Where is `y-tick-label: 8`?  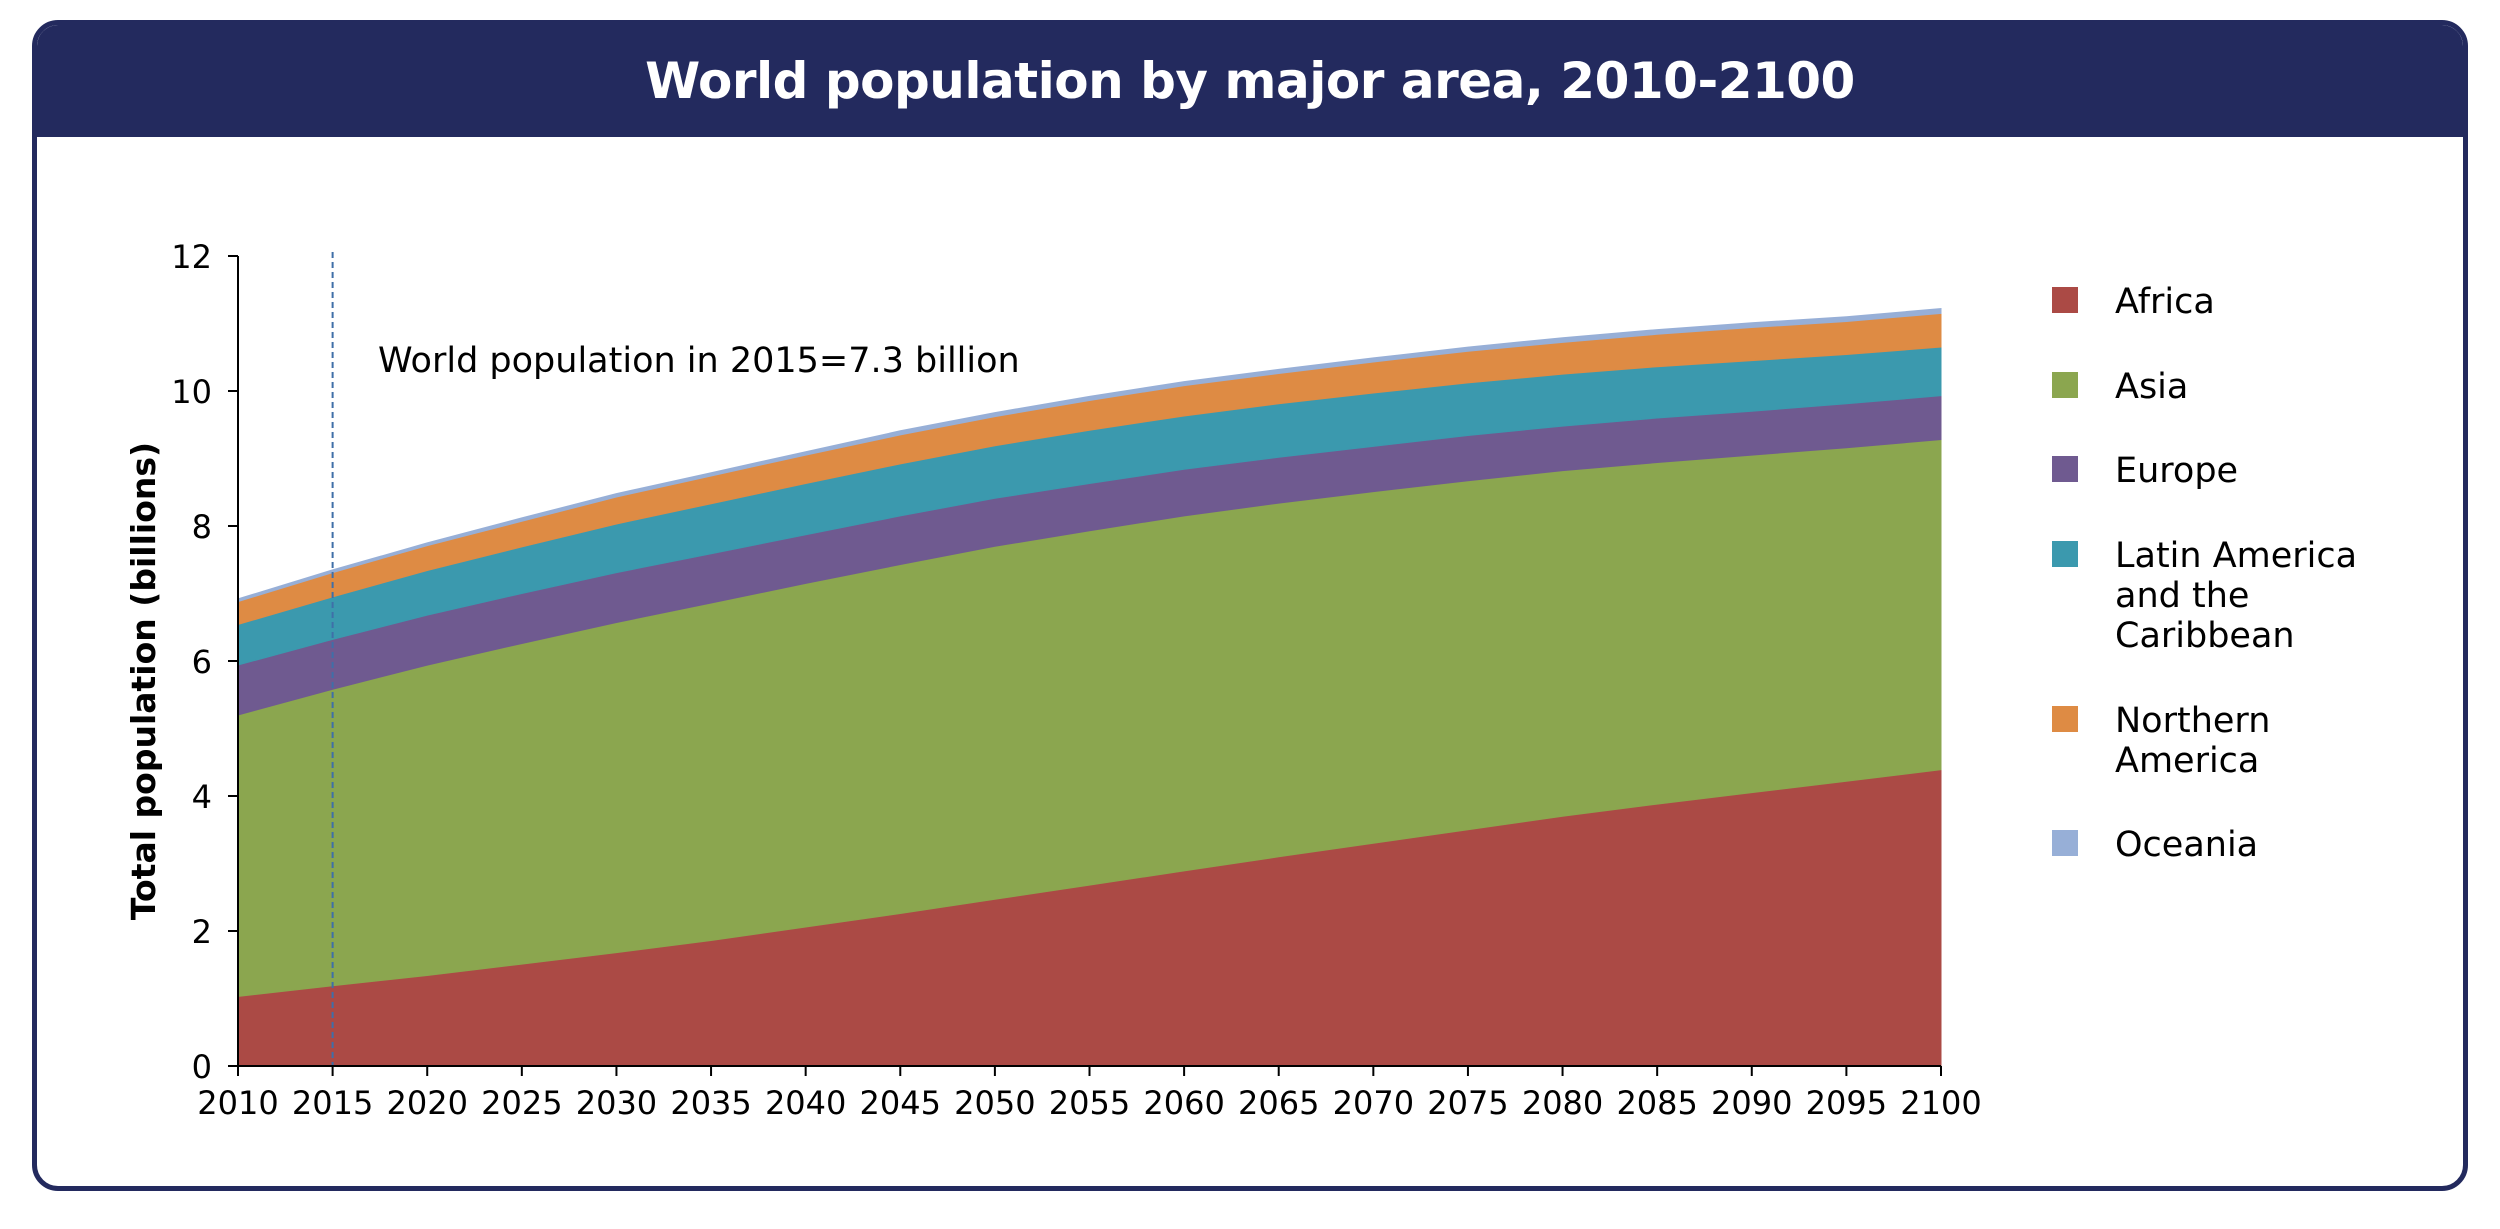
y-tick-label: 8 is located at coordinates (202, 527).